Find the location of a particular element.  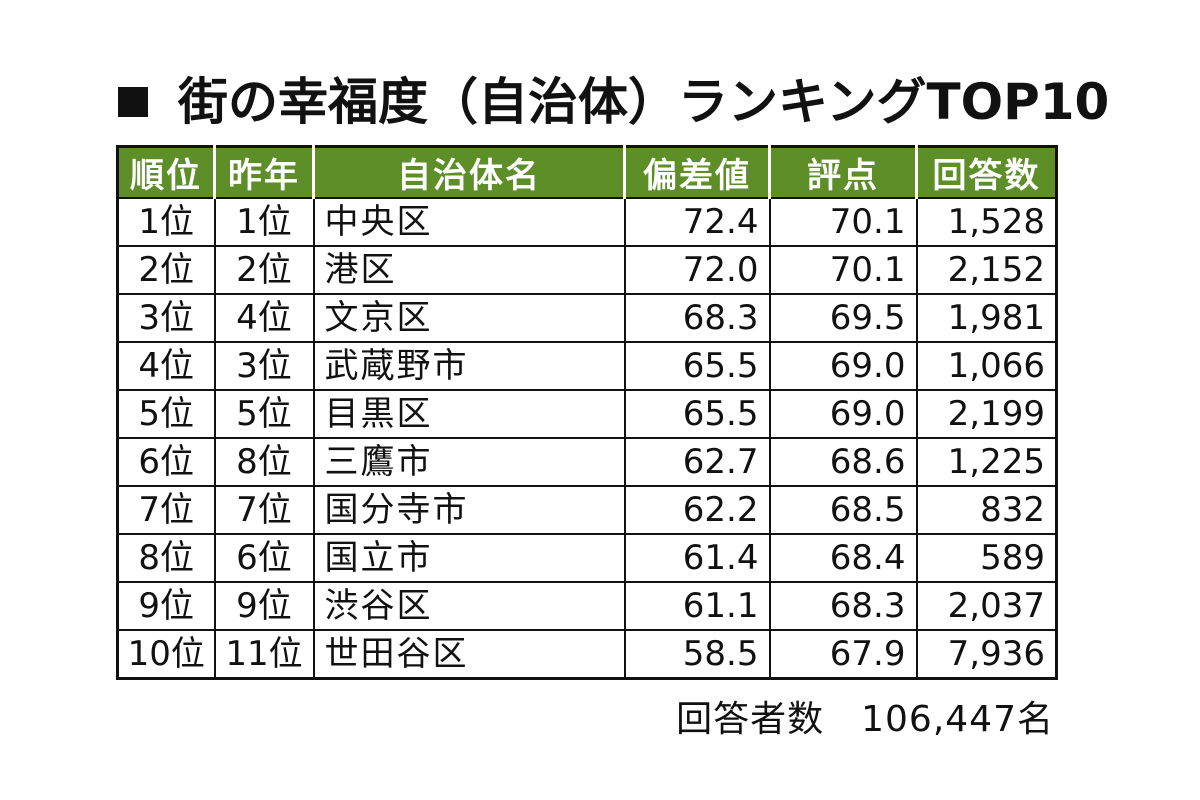

header-rank: 順位 is located at coordinates (166, 172).